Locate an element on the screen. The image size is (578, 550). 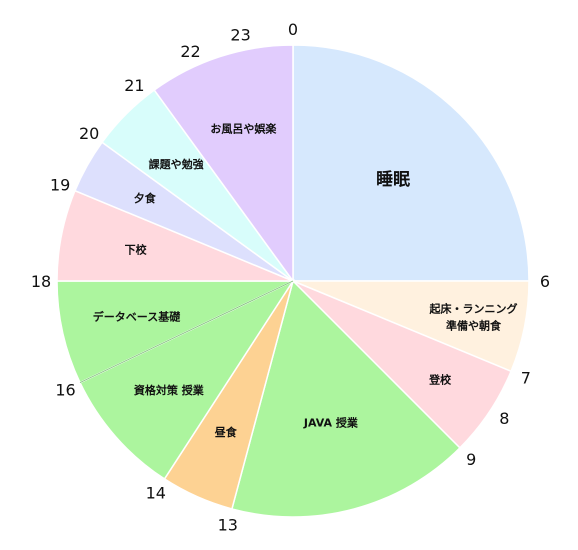
hour-tick-label: 13 is located at coordinates (228, 524).